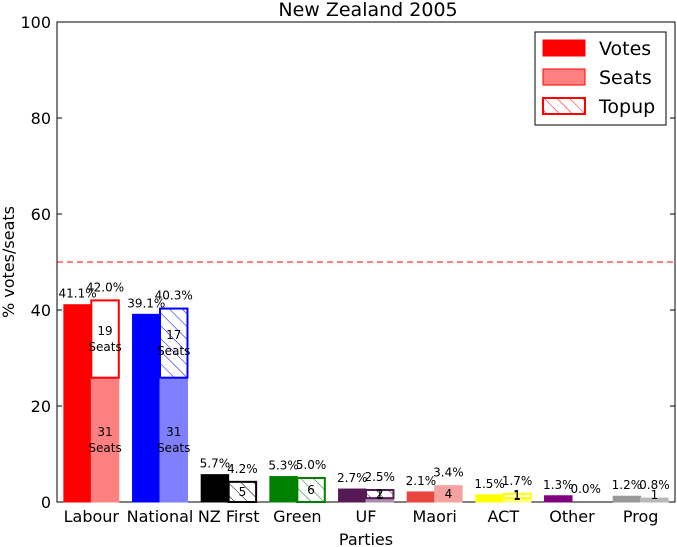 Image resolution: width=677 pixels, height=547 pixels. What do you see at coordinates (641, 516) in the screenshot?
I see `x-tick-label: Prog` at bounding box center [641, 516].